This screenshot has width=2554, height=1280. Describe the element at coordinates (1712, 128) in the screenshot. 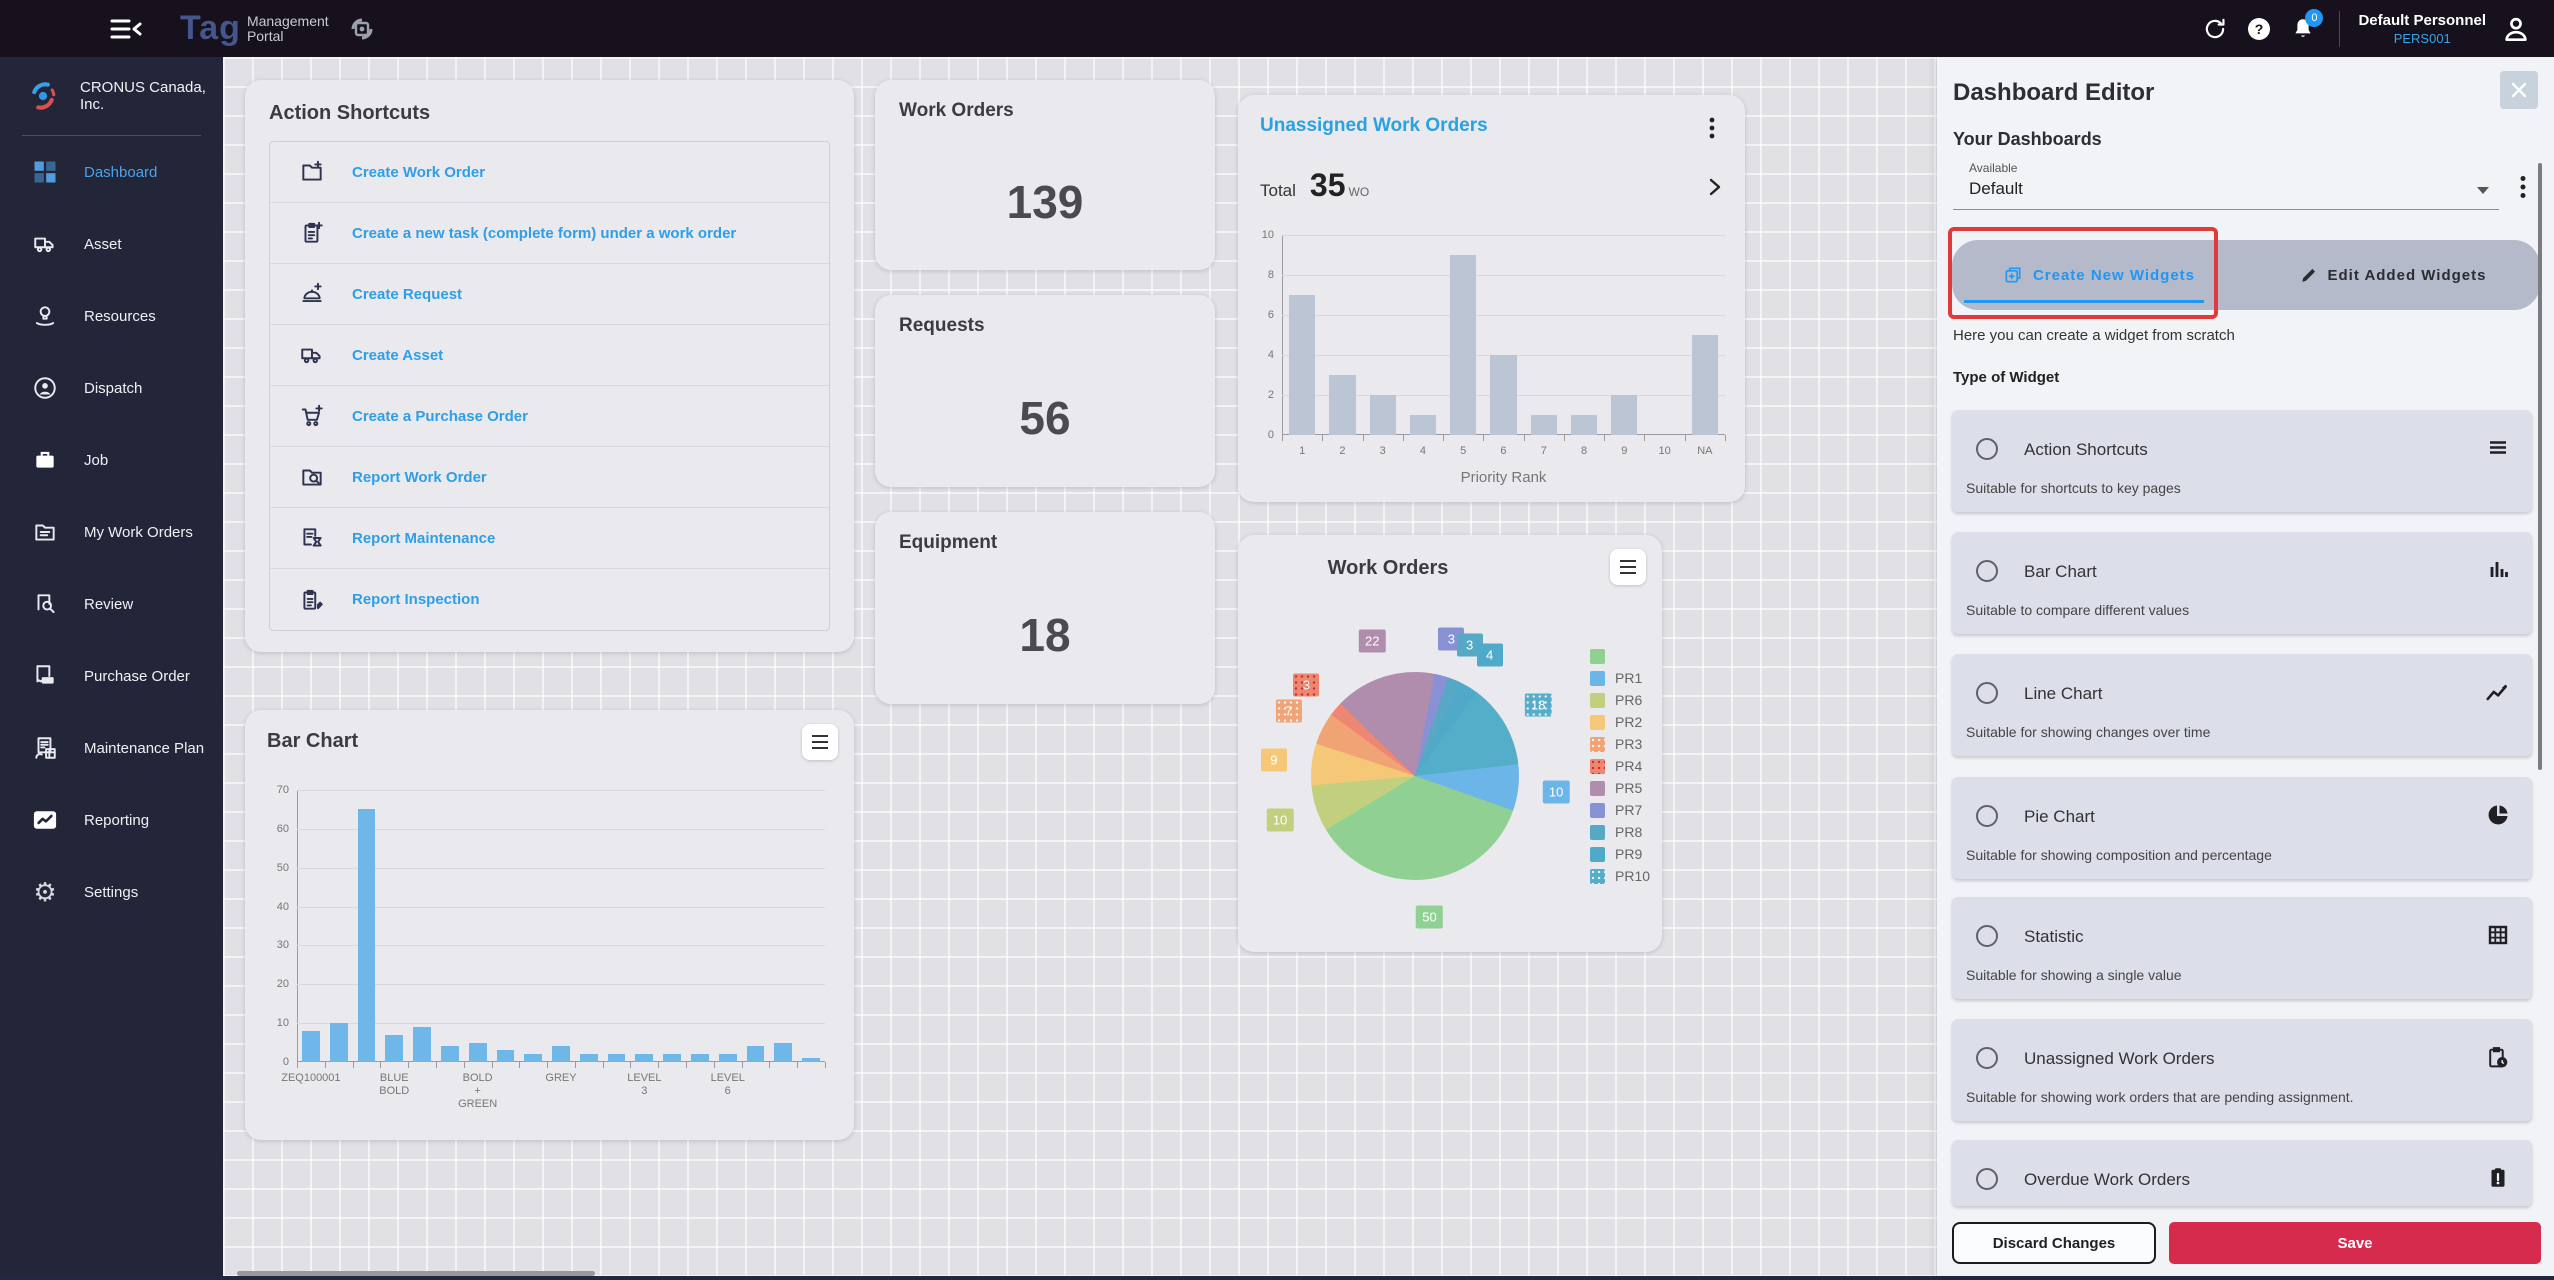

I see `unassigned-widget-menu-icon` at that location.